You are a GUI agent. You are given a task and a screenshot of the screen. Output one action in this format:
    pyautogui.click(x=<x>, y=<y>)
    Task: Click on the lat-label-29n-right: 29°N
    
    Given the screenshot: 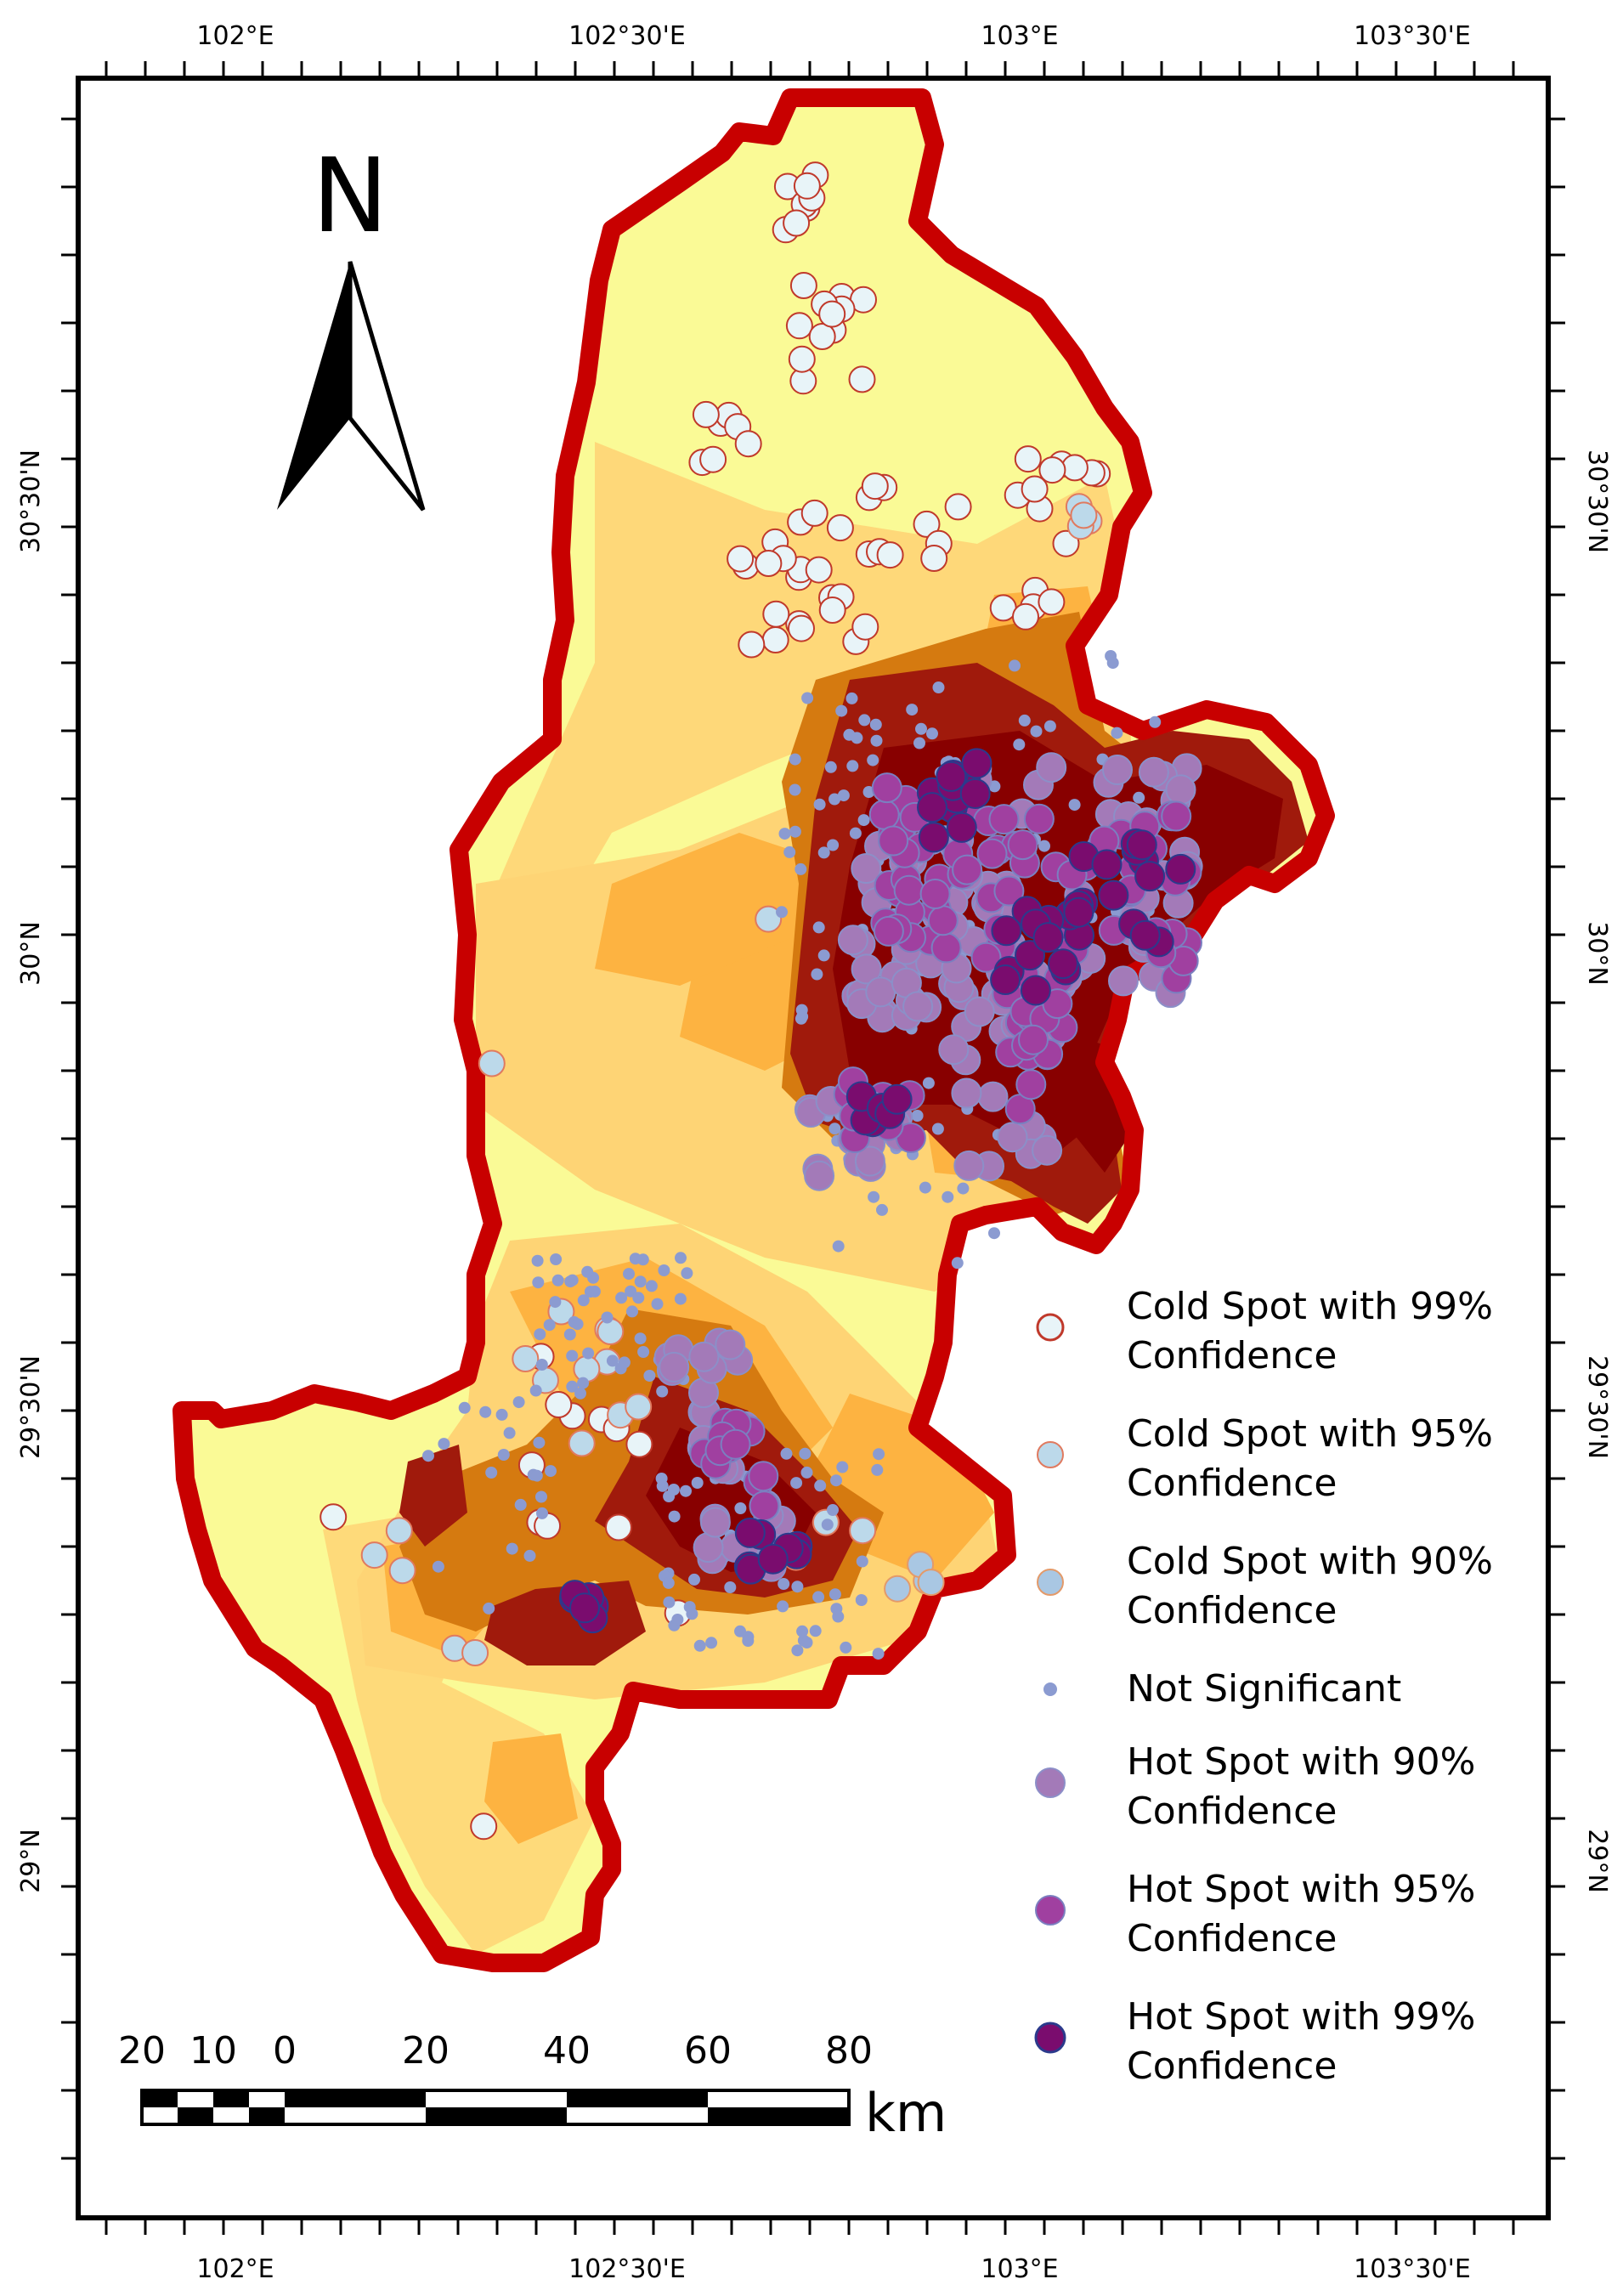 What is the action you would take?
    pyautogui.click(x=1597, y=1861)
    